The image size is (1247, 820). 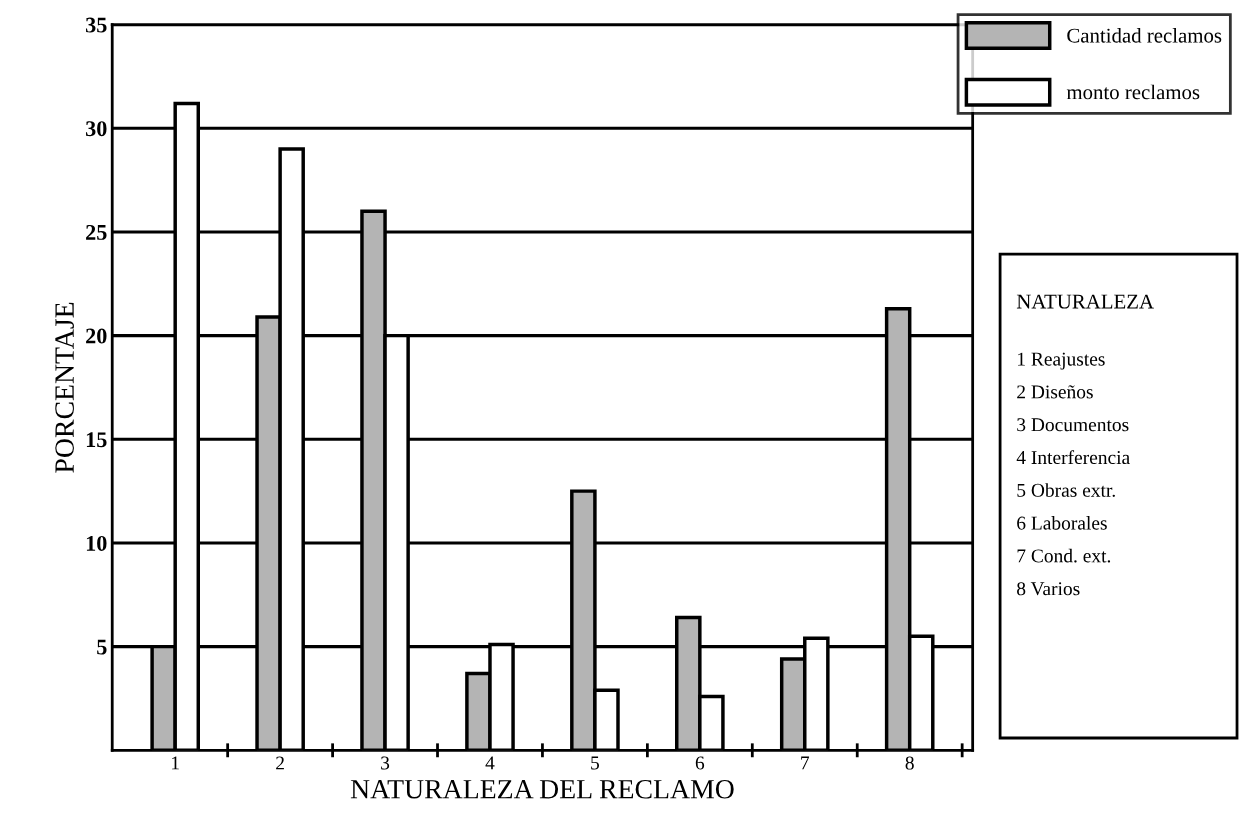 What do you see at coordinates (1085, 301) in the screenshot?
I see `text: NATURALEZA` at bounding box center [1085, 301].